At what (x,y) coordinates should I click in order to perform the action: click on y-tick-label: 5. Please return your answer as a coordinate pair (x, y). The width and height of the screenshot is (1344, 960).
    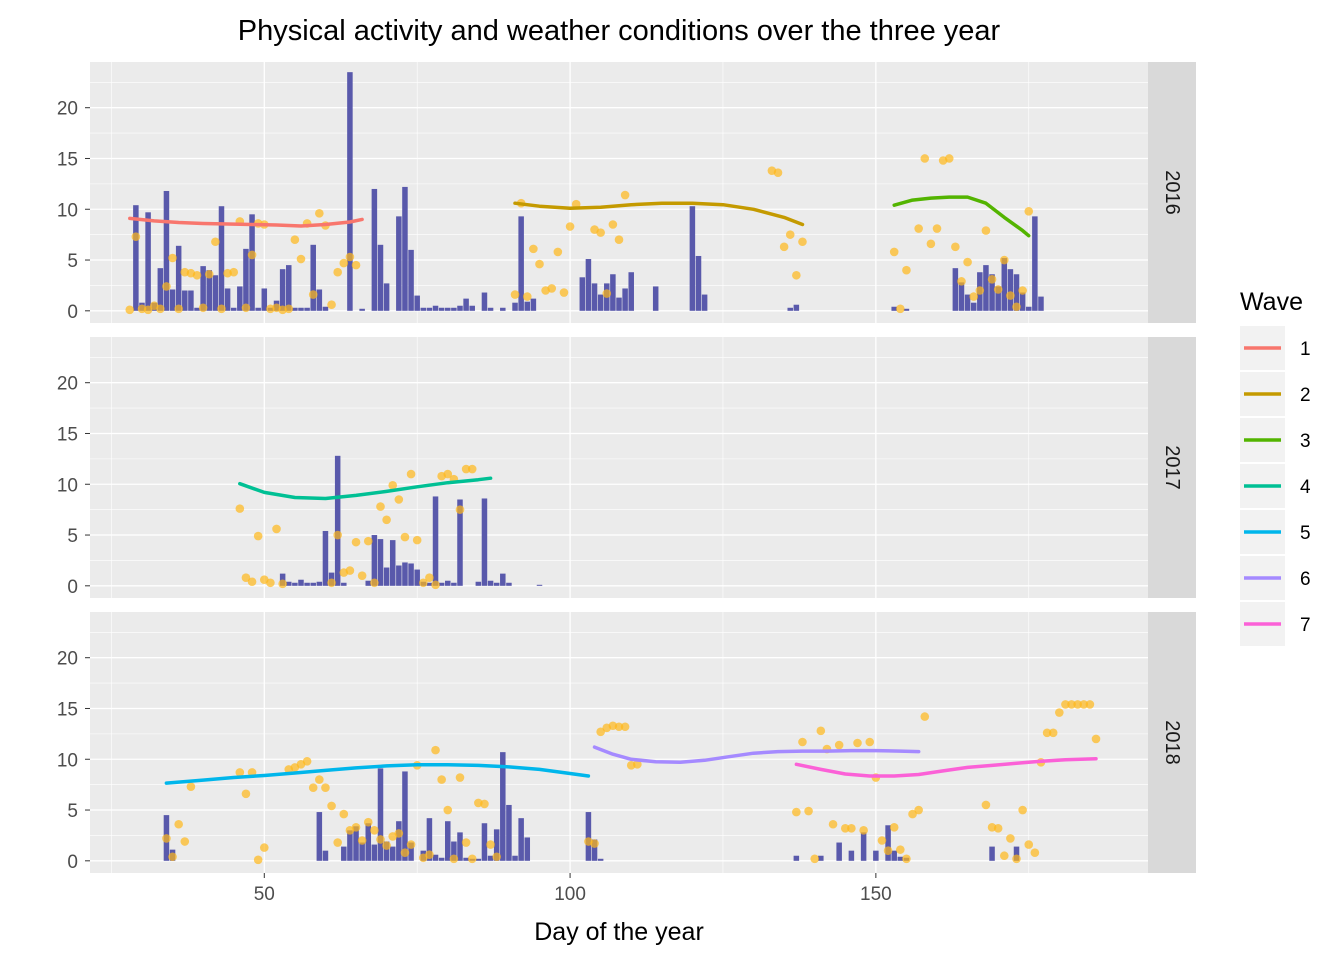
    Looking at the image, I should click on (72, 811).